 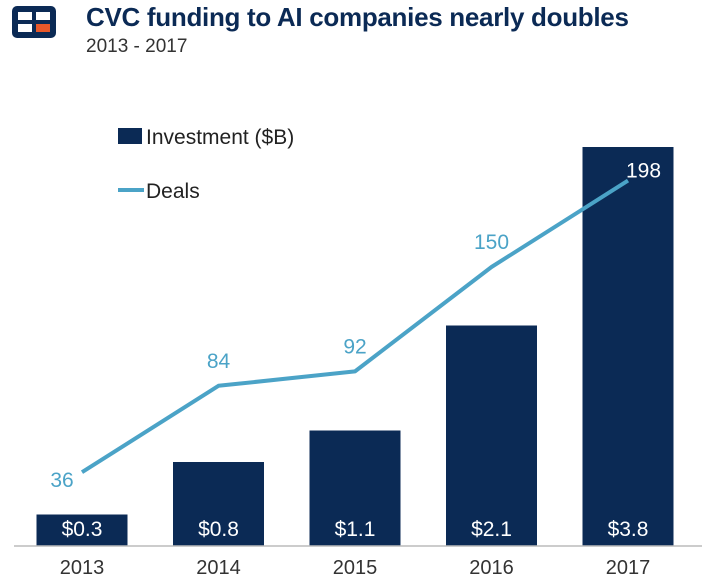 What do you see at coordinates (206, 164) in the screenshot?
I see `chart-legend: Investment ($B) Deals` at bounding box center [206, 164].